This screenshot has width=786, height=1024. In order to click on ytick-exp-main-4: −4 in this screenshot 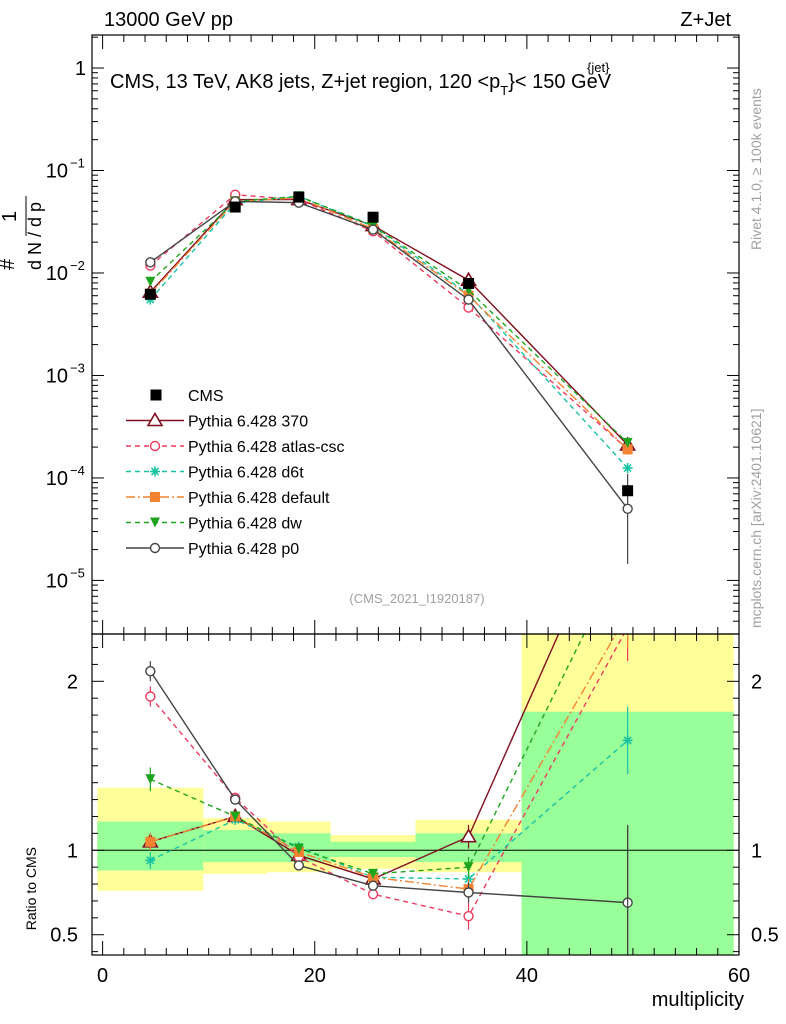, I will do `click(77, 470)`.